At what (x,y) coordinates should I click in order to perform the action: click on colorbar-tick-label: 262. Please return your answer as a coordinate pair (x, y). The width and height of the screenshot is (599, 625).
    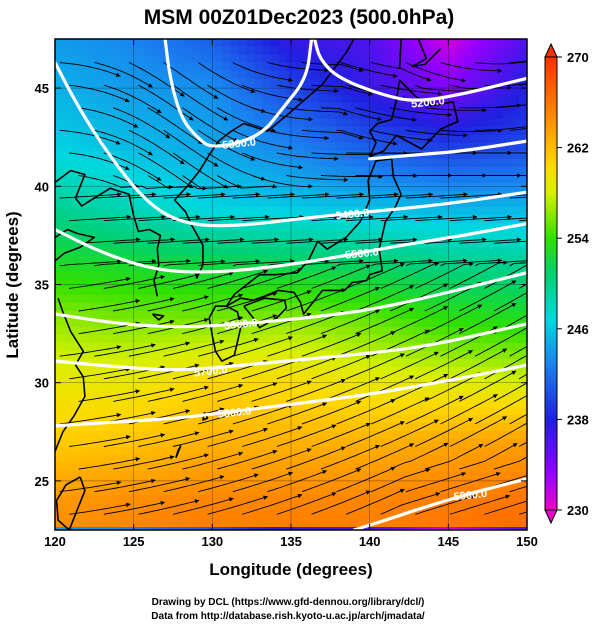
    Looking at the image, I should click on (578, 148).